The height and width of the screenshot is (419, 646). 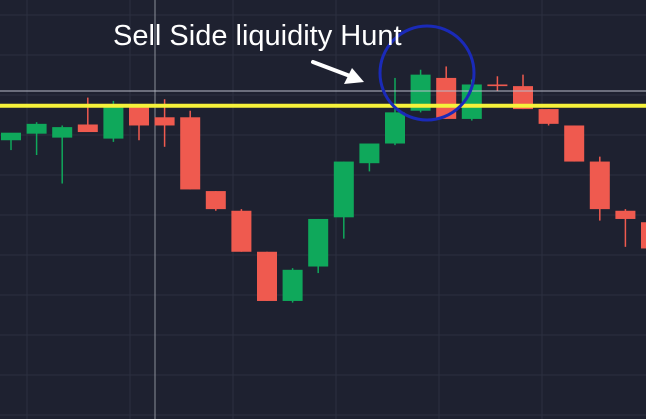 I want to click on arrow-head, so click(x=354, y=76).